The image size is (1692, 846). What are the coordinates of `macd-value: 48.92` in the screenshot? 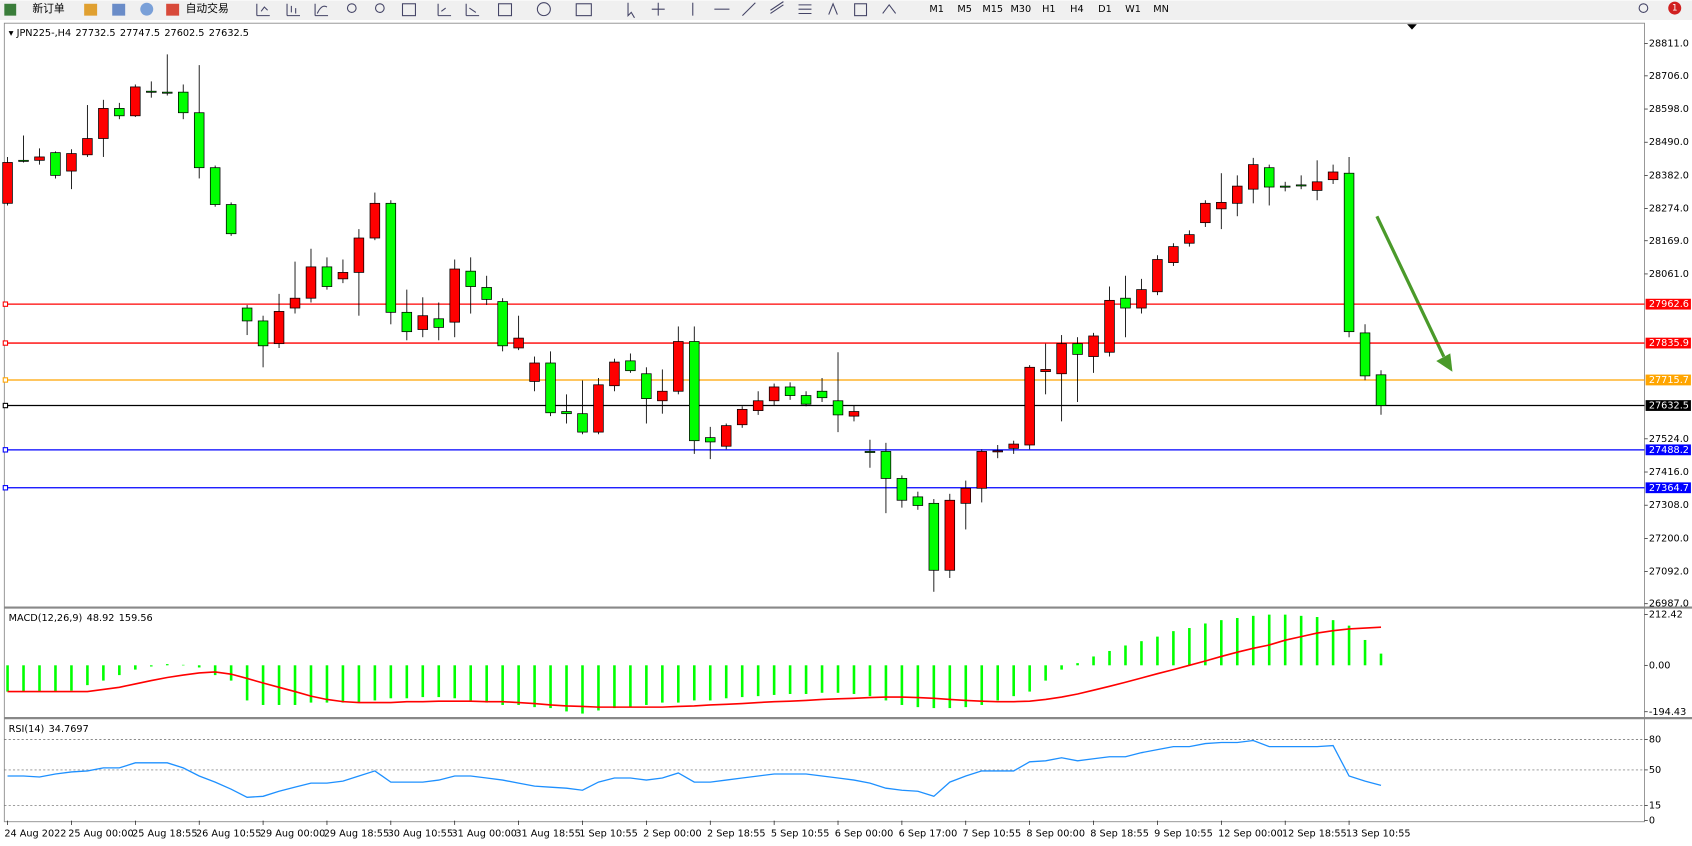 It's located at (101, 618).